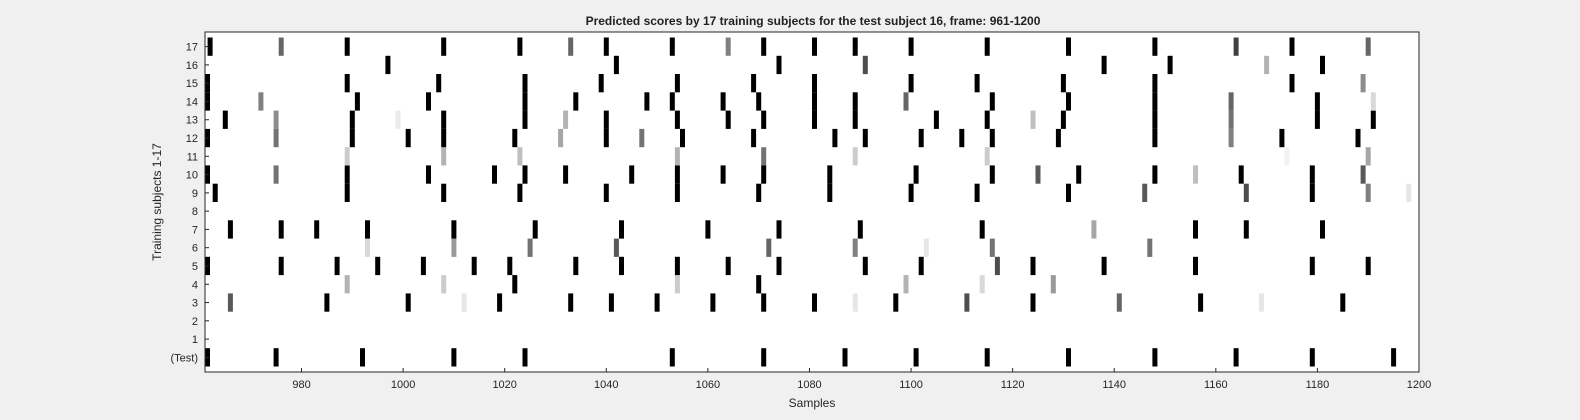  What do you see at coordinates (192, 139) in the screenshot?
I see `y-tick-label: 12` at bounding box center [192, 139].